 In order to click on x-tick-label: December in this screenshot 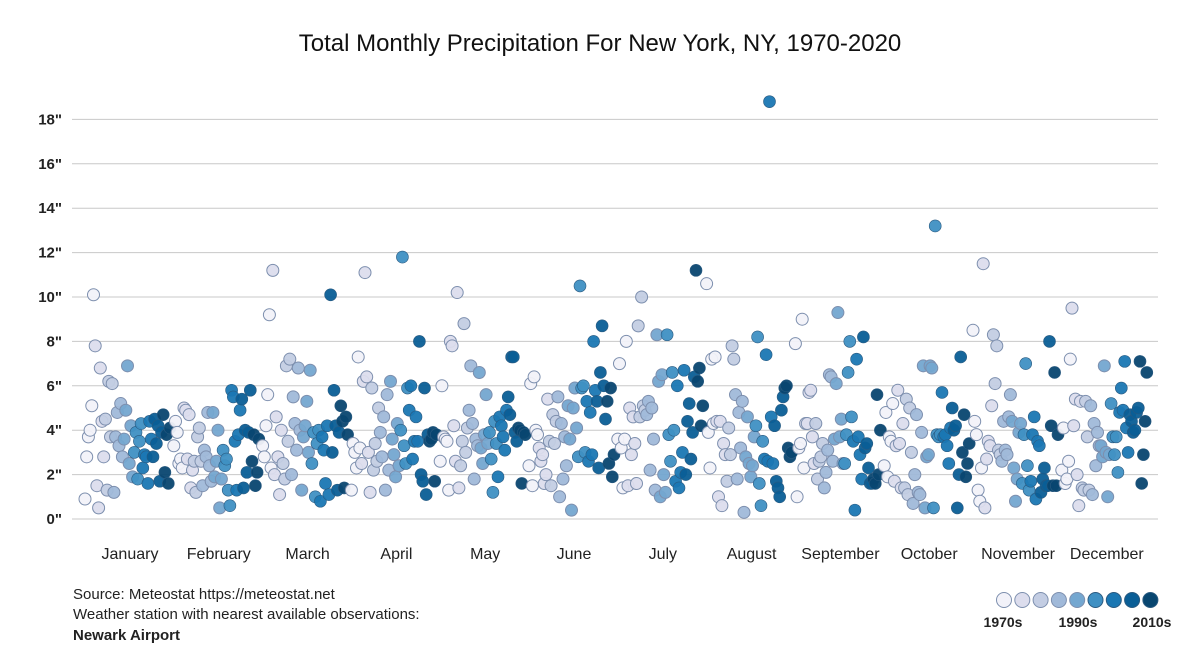, I will do `click(1107, 554)`.